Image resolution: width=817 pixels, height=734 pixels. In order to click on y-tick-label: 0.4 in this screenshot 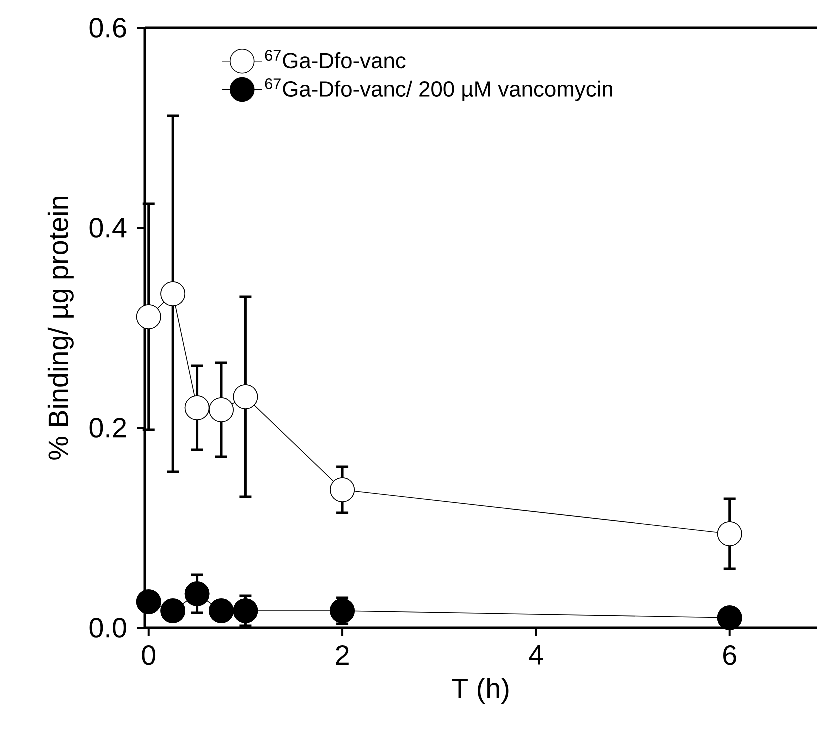, I will do `click(108, 228)`.